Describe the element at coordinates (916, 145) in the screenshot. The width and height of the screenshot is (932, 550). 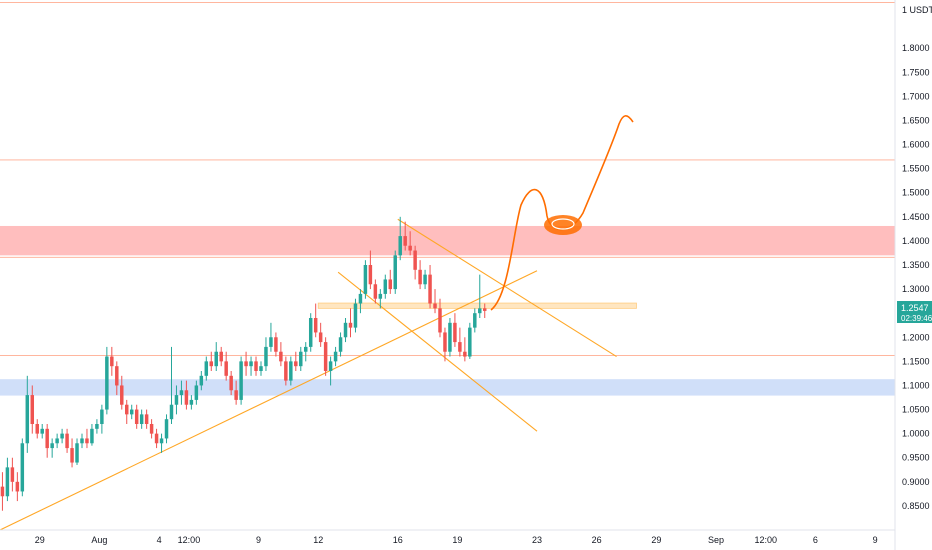
I see `price-tick-label: 1.6000` at that location.